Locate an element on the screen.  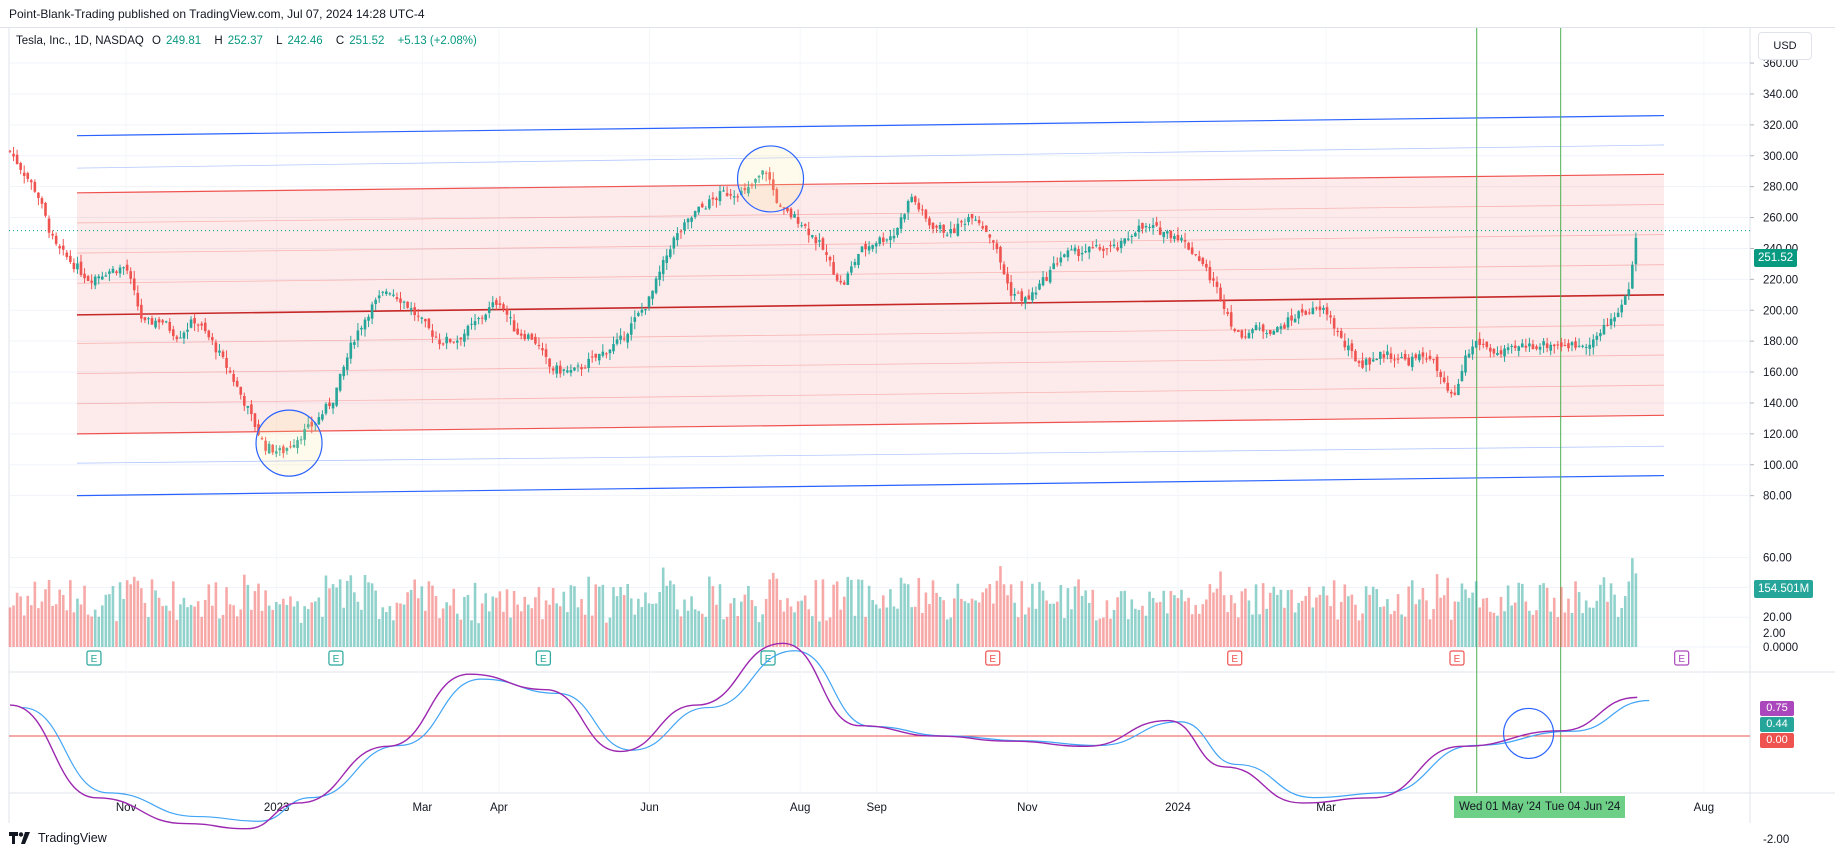
open-value: 249.81 is located at coordinates (183, 41).